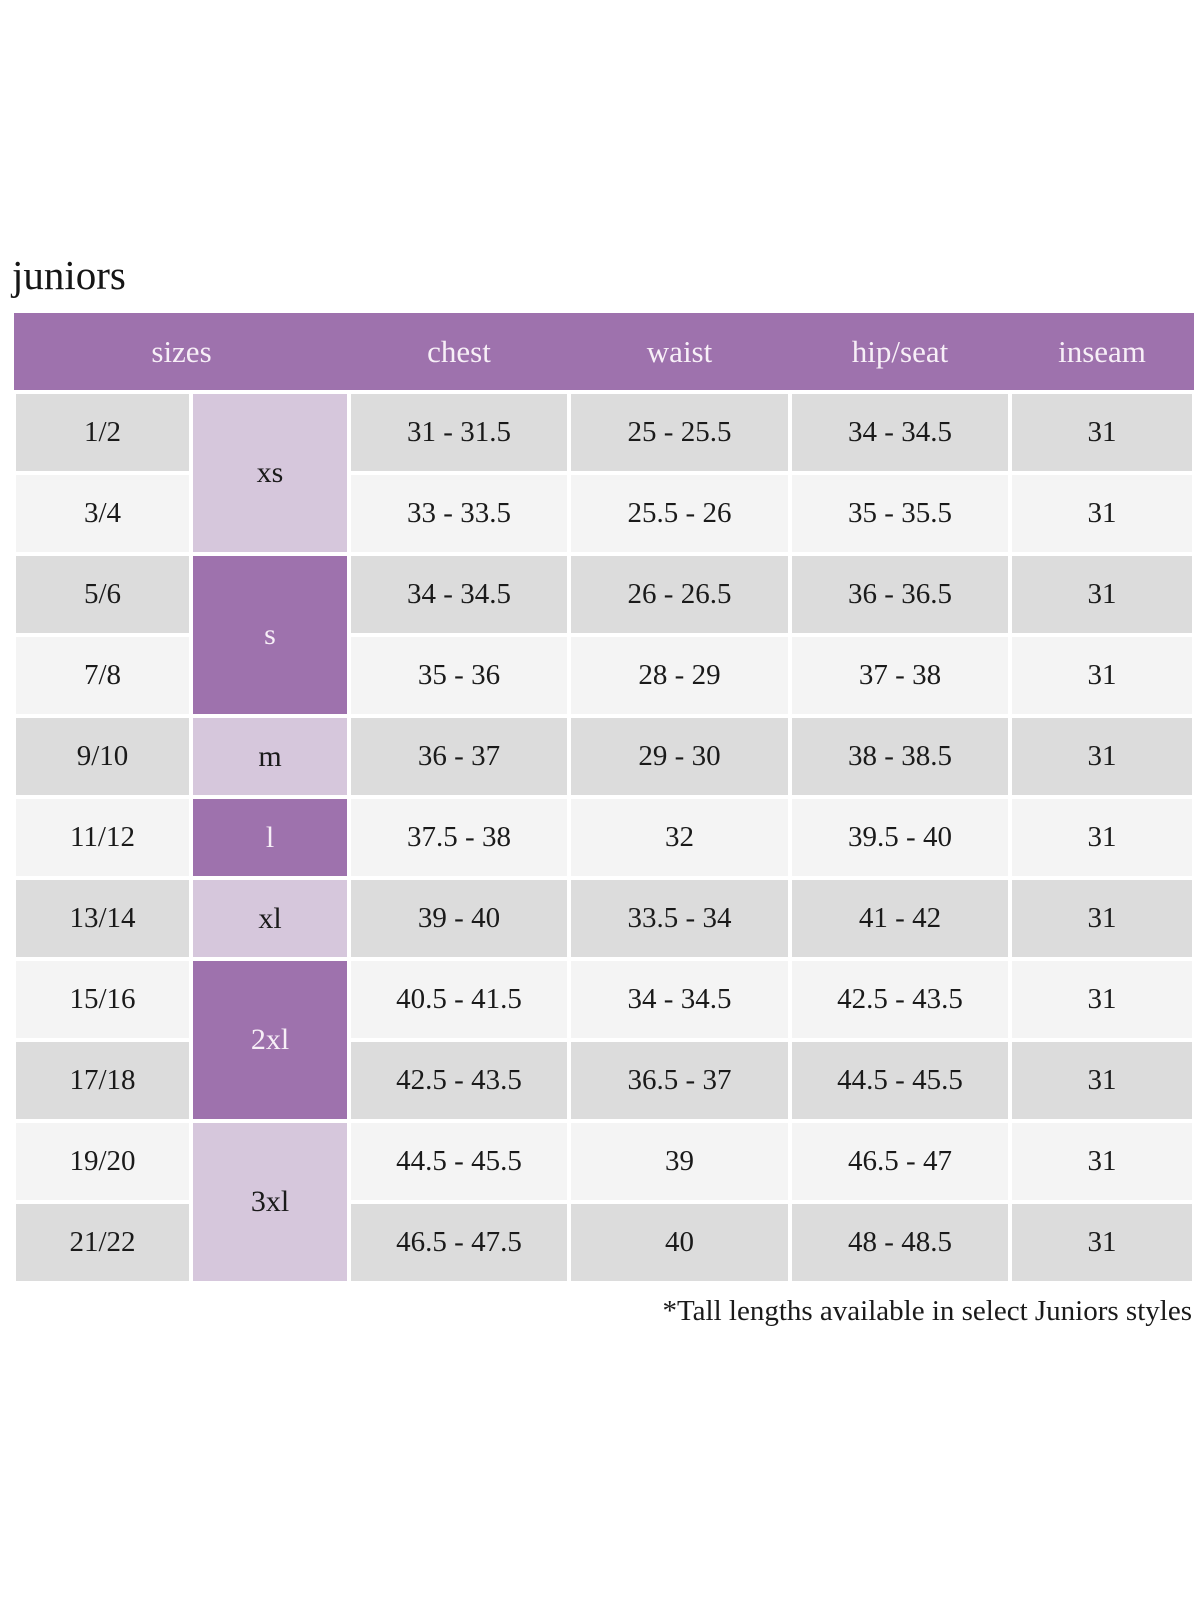 Image resolution: width=1200 pixels, height=1600 pixels. I want to click on size-cell: 19/20, so click(102, 1161).